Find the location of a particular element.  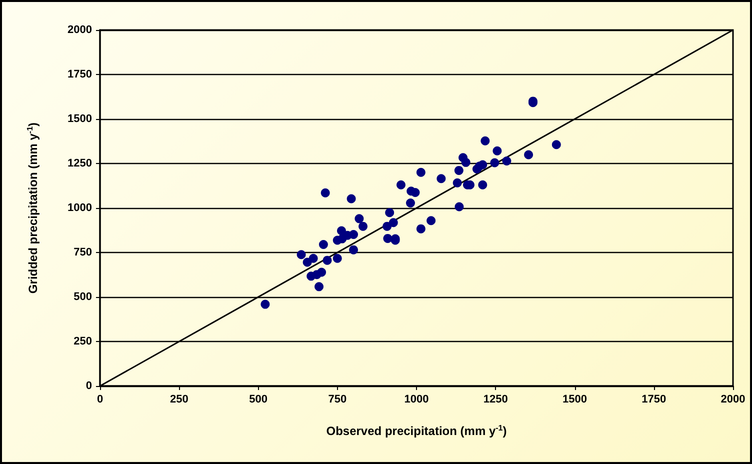

y-tick-label: 250 is located at coordinates (83, 342).